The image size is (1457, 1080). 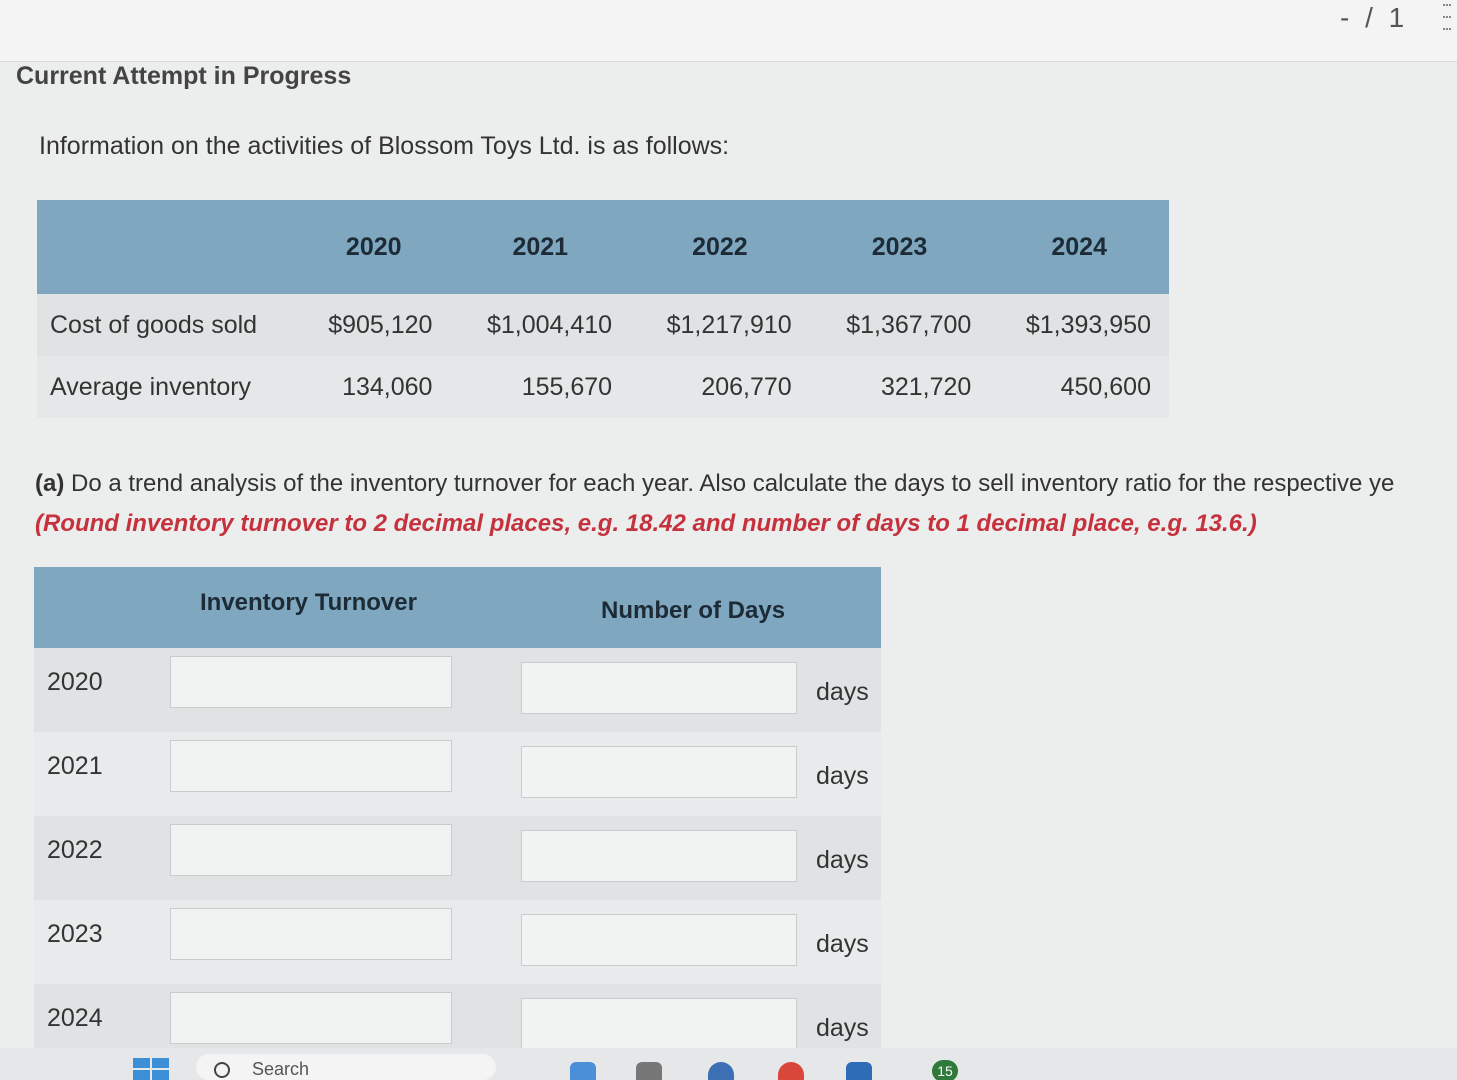 I want to click on search-icon, so click(x=222, y=1070).